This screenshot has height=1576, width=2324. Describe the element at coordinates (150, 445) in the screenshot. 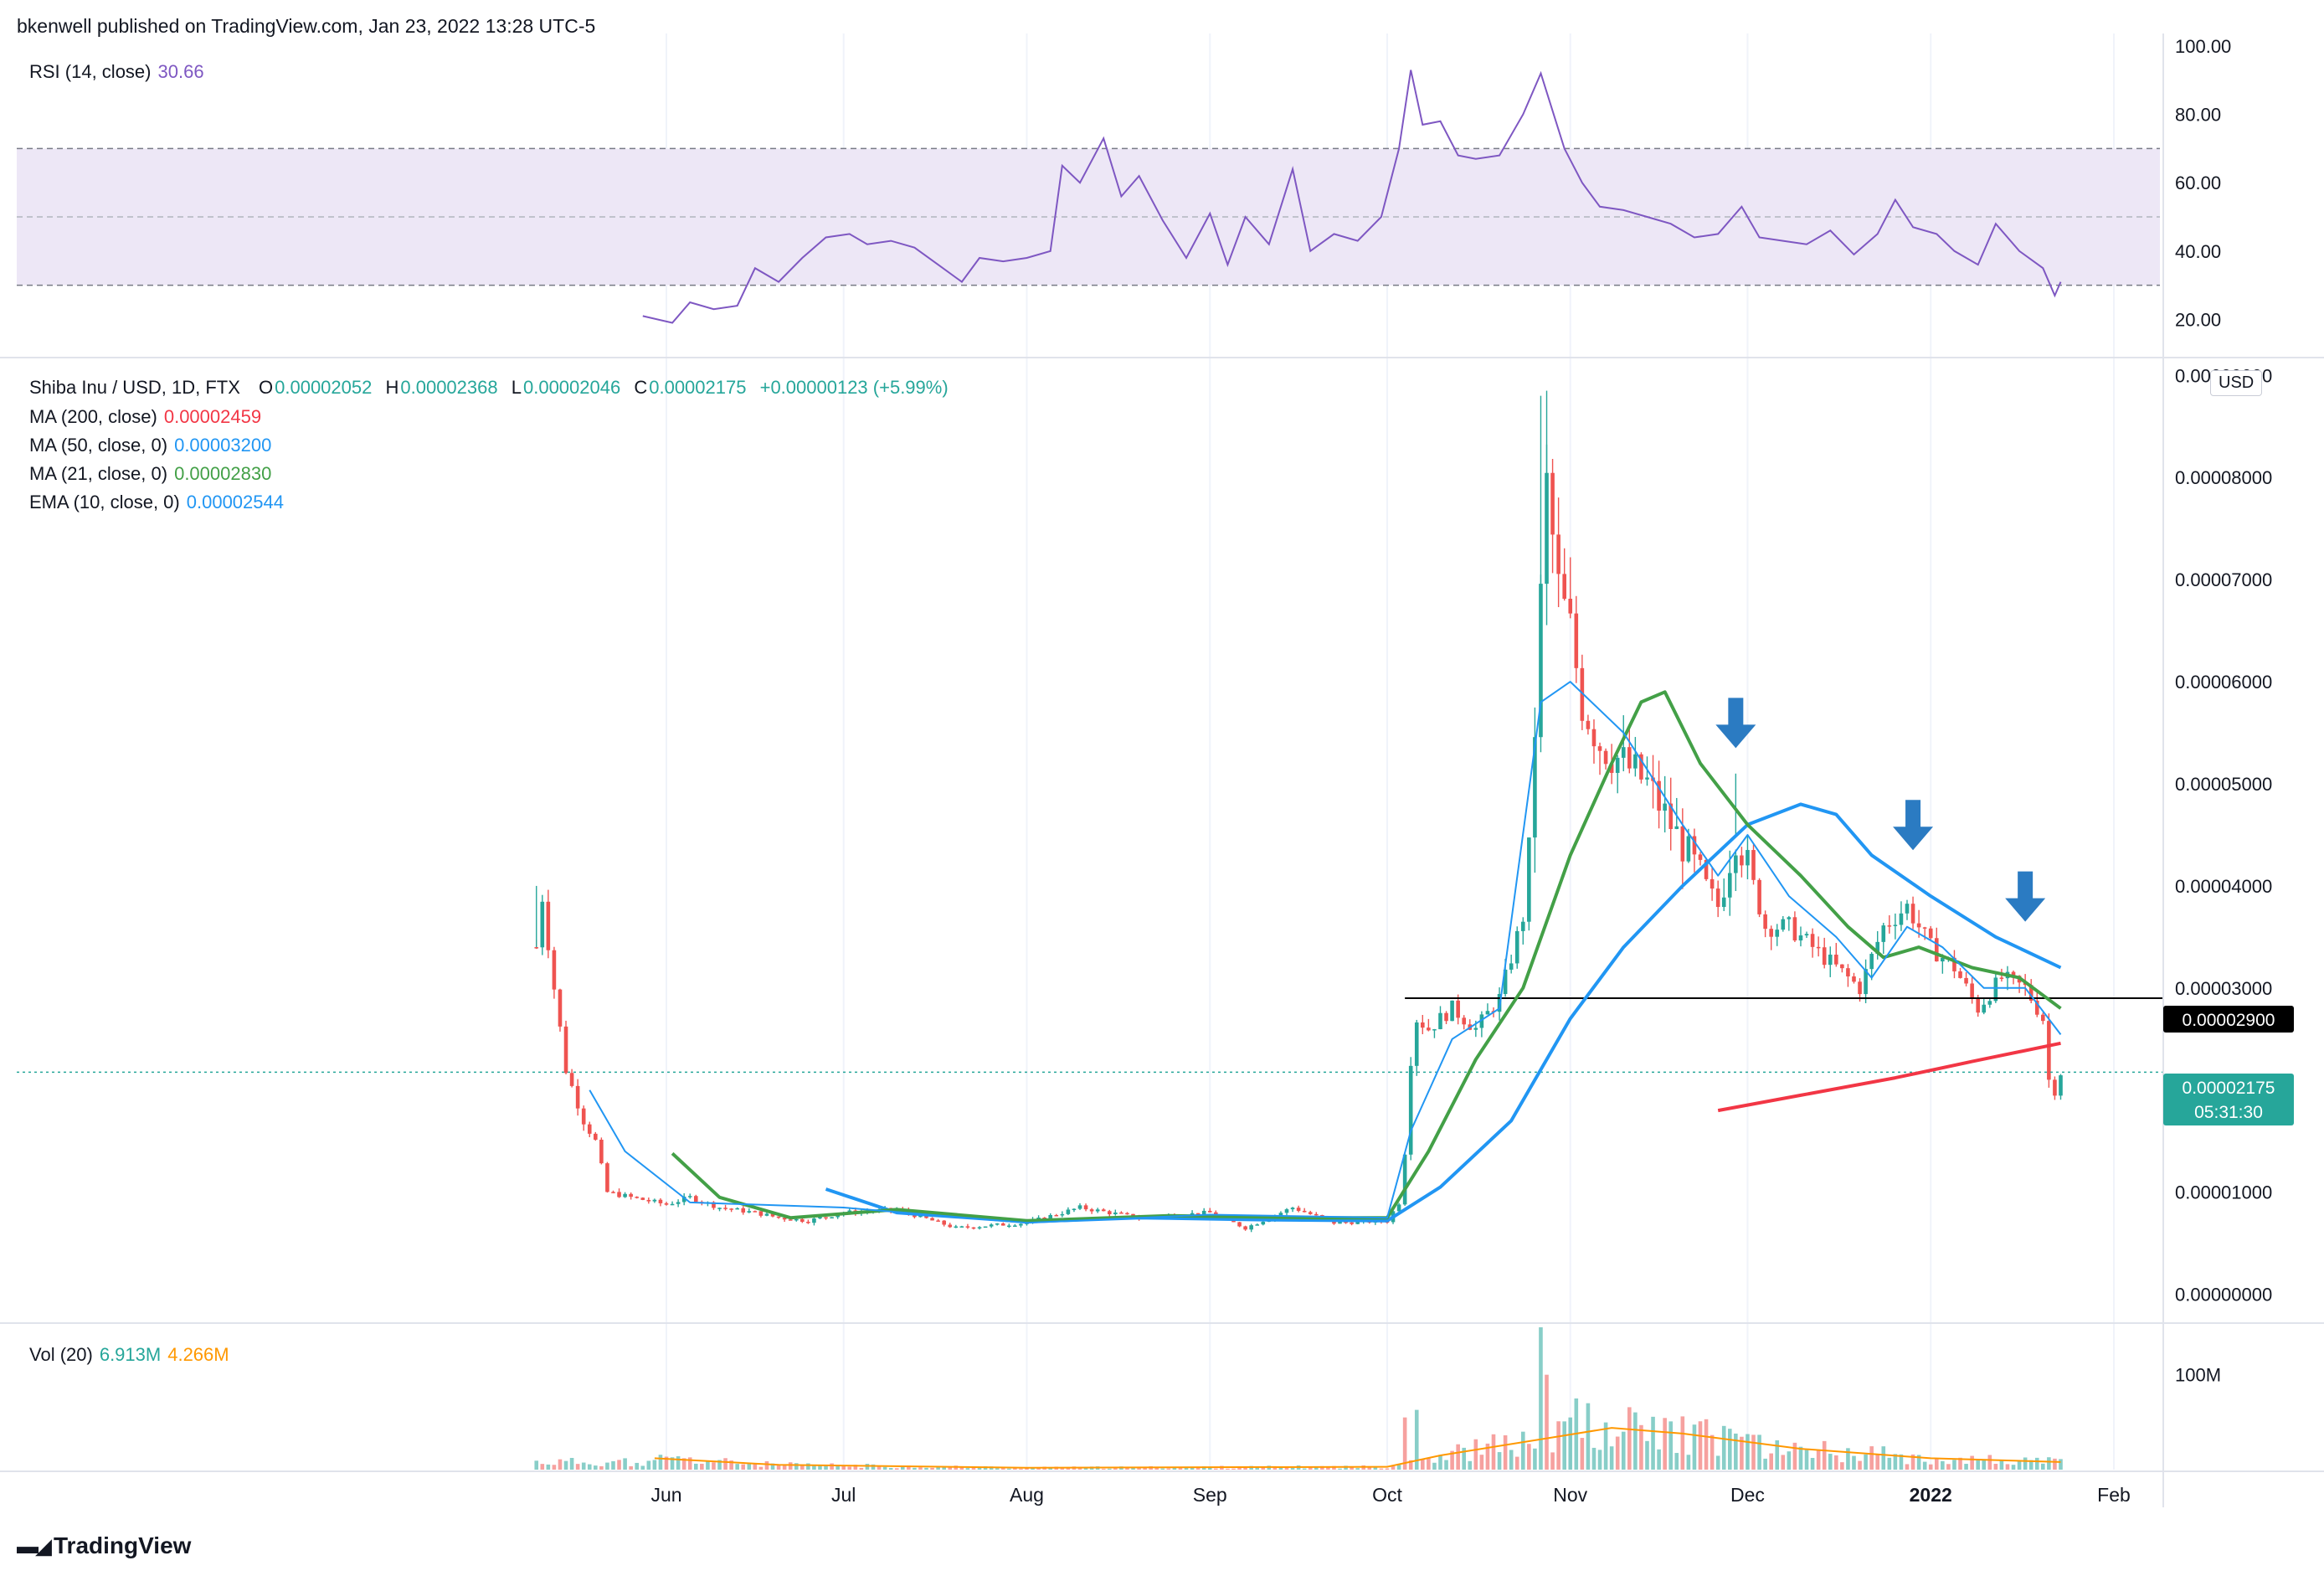

I see `ma50-legend: MA (50, close, 0) 0.00003200` at that location.